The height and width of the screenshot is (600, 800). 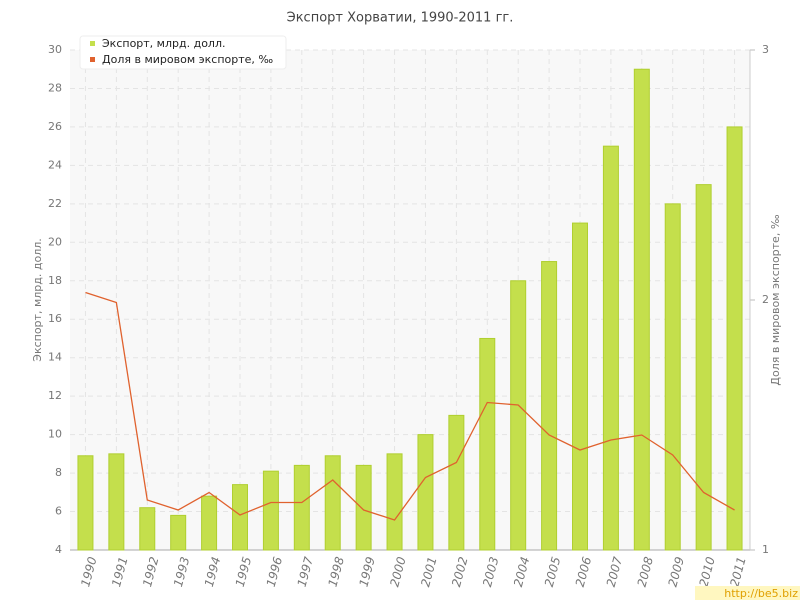 What do you see at coordinates (428, 571) in the screenshot?
I see `x-tick-label: 2001` at bounding box center [428, 571].